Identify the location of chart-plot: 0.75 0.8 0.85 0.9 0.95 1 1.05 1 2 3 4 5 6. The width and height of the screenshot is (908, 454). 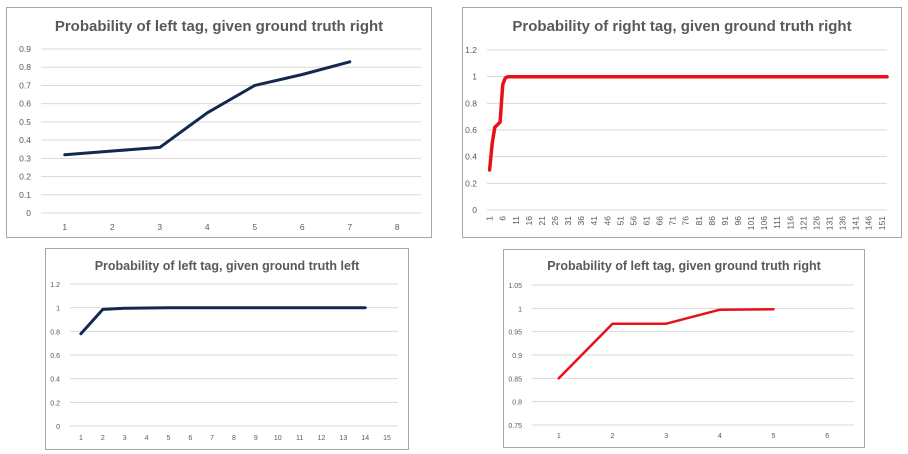
(681, 361).